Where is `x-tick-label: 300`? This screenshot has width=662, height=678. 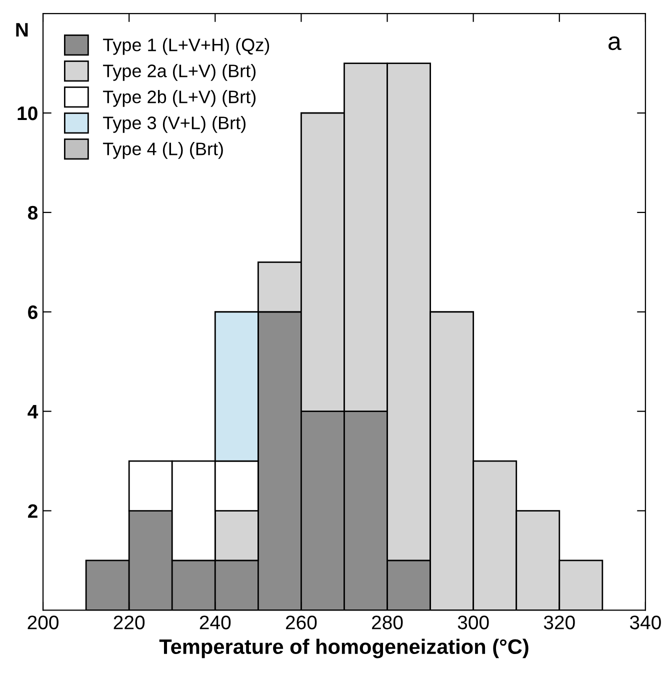 x-tick-label: 300 is located at coordinates (473, 623).